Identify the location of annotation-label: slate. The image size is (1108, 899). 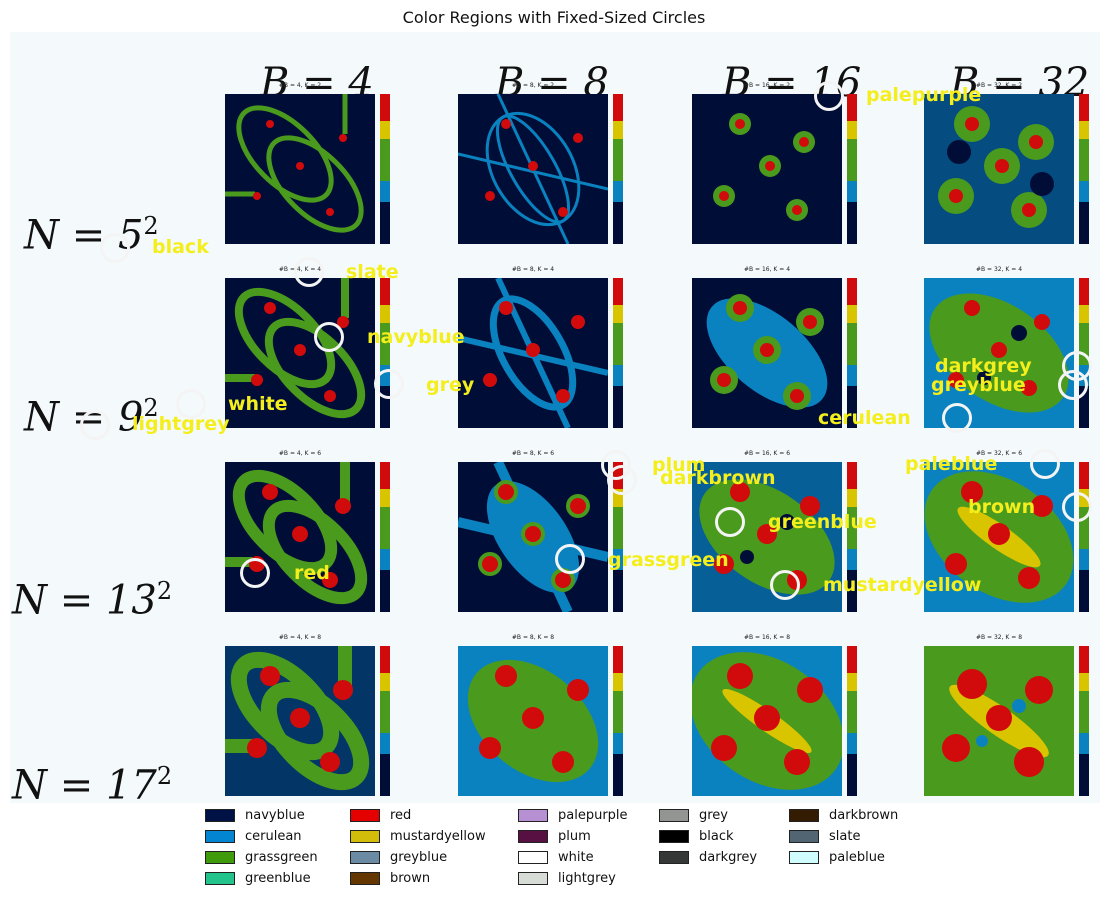
(372, 272).